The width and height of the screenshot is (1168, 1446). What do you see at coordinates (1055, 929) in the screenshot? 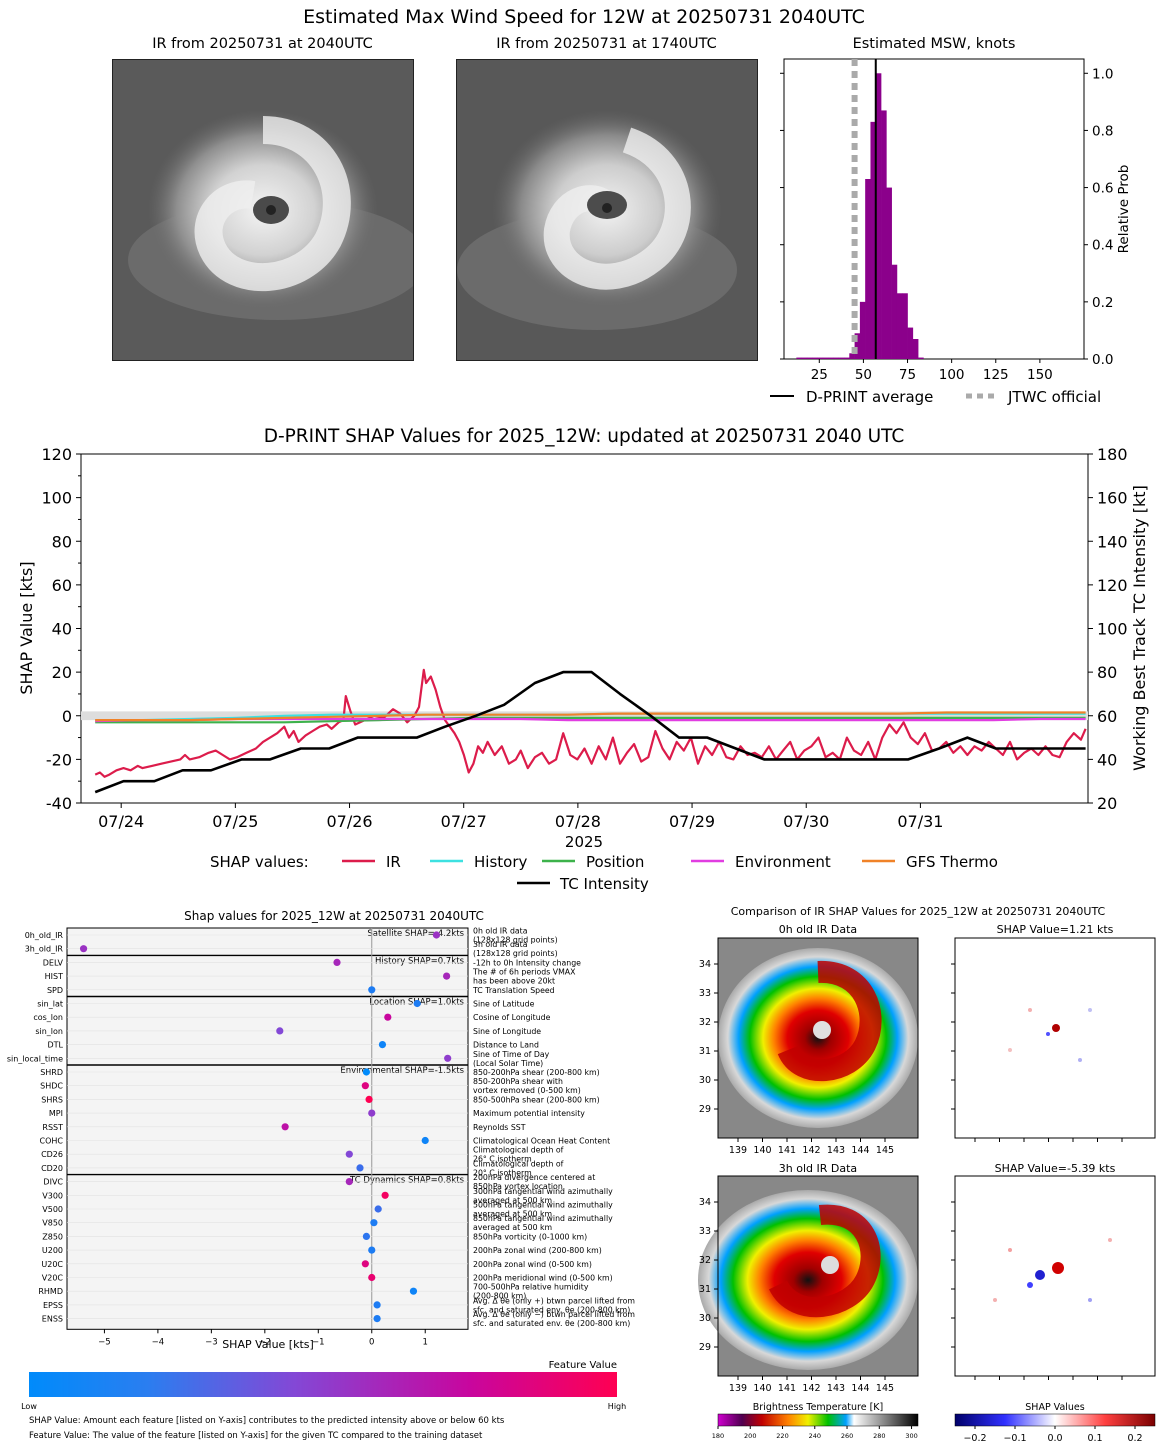
I see `irc-shap-0h: SHAP Value=1.21 kts` at bounding box center [1055, 929].